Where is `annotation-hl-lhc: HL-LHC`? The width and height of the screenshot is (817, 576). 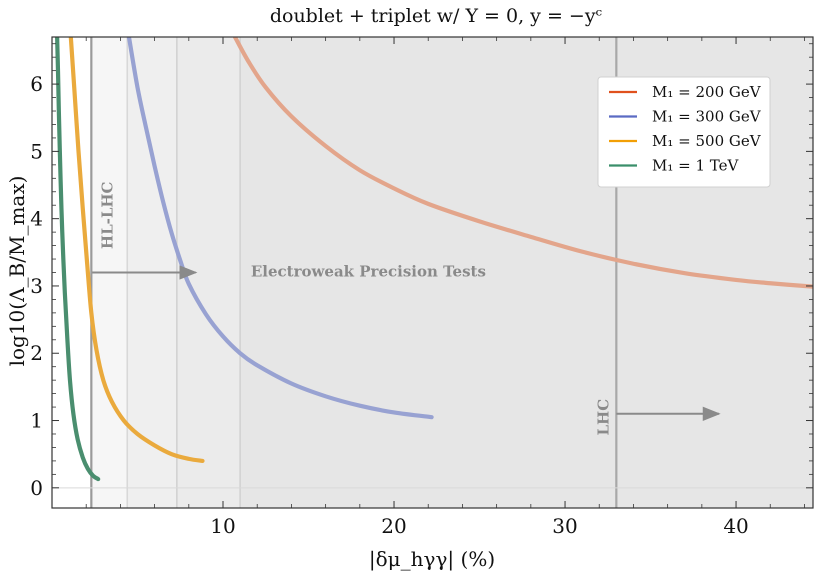 annotation-hl-lhc: HL-LHC is located at coordinates (107, 215).